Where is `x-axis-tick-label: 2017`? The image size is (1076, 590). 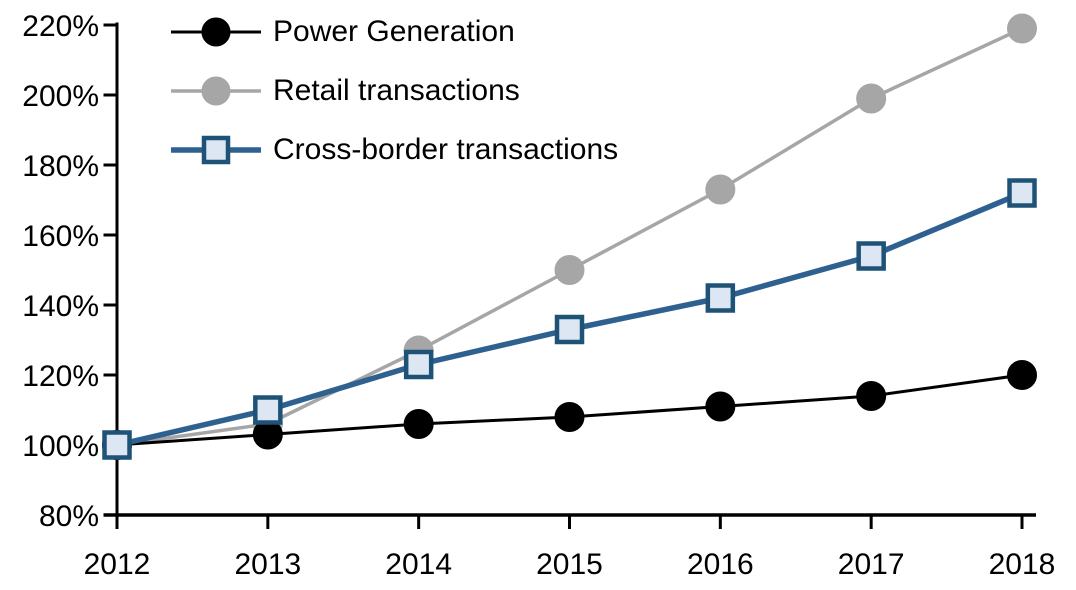
x-axis-tick-label: 2017 is located at coordinates (871, 564).